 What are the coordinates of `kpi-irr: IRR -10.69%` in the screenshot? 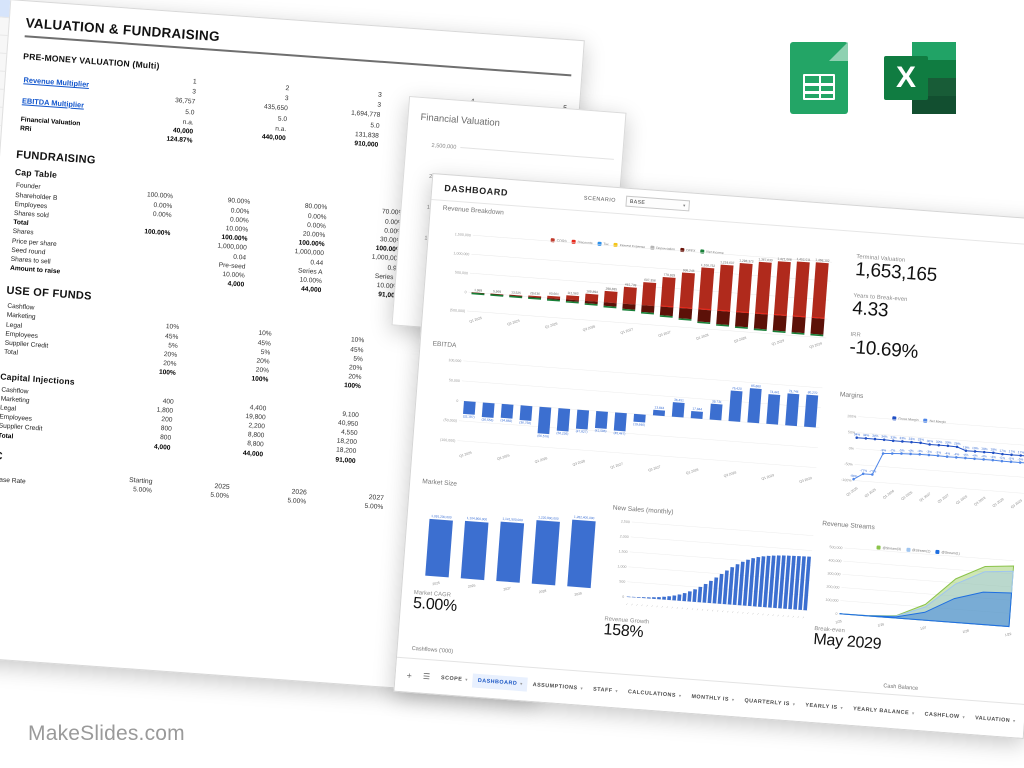 It's located at (936, 352).